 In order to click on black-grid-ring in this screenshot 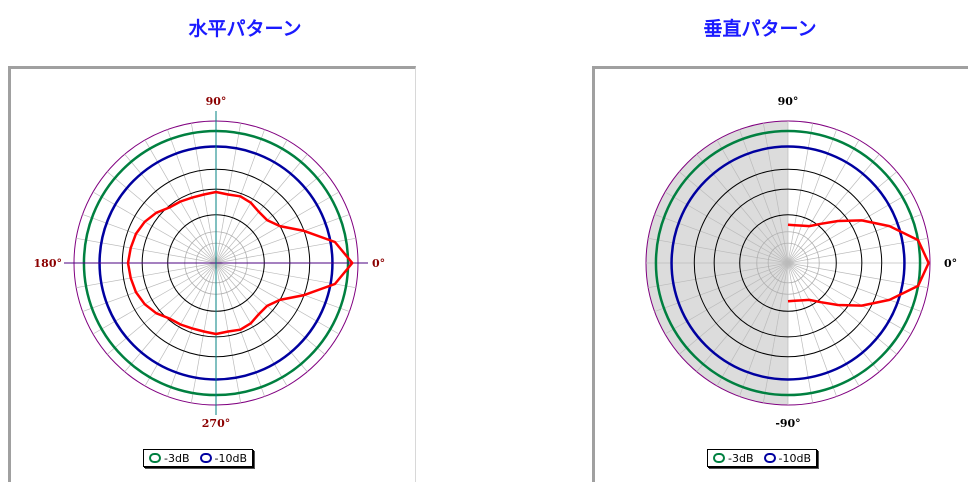, I will do `click(788, 263)`.